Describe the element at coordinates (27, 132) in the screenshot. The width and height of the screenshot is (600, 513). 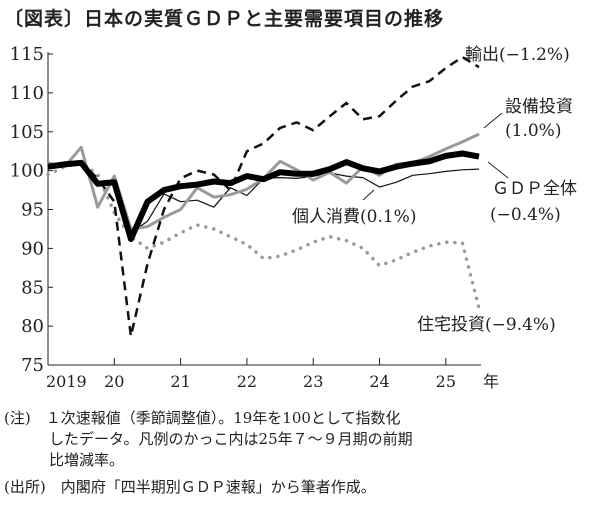
I see `y-tick-label: 105` at that location.